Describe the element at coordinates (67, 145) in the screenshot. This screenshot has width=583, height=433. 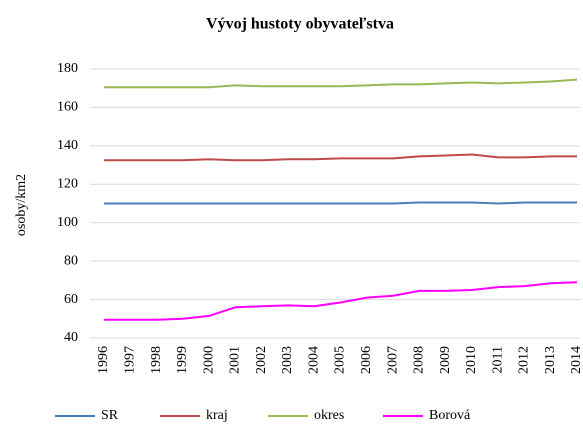
I see `y-tick-label: 140` at that location.